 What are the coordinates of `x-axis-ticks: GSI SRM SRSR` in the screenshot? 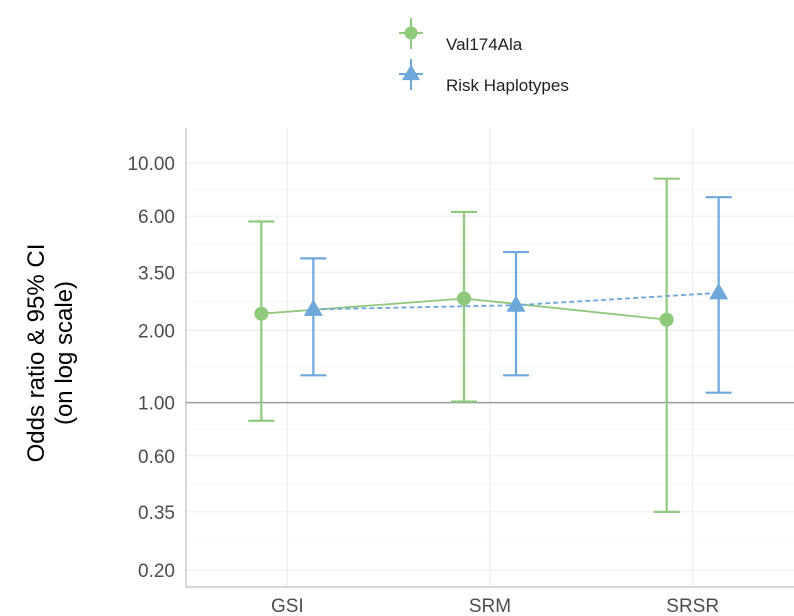 It's located at (495, 606).